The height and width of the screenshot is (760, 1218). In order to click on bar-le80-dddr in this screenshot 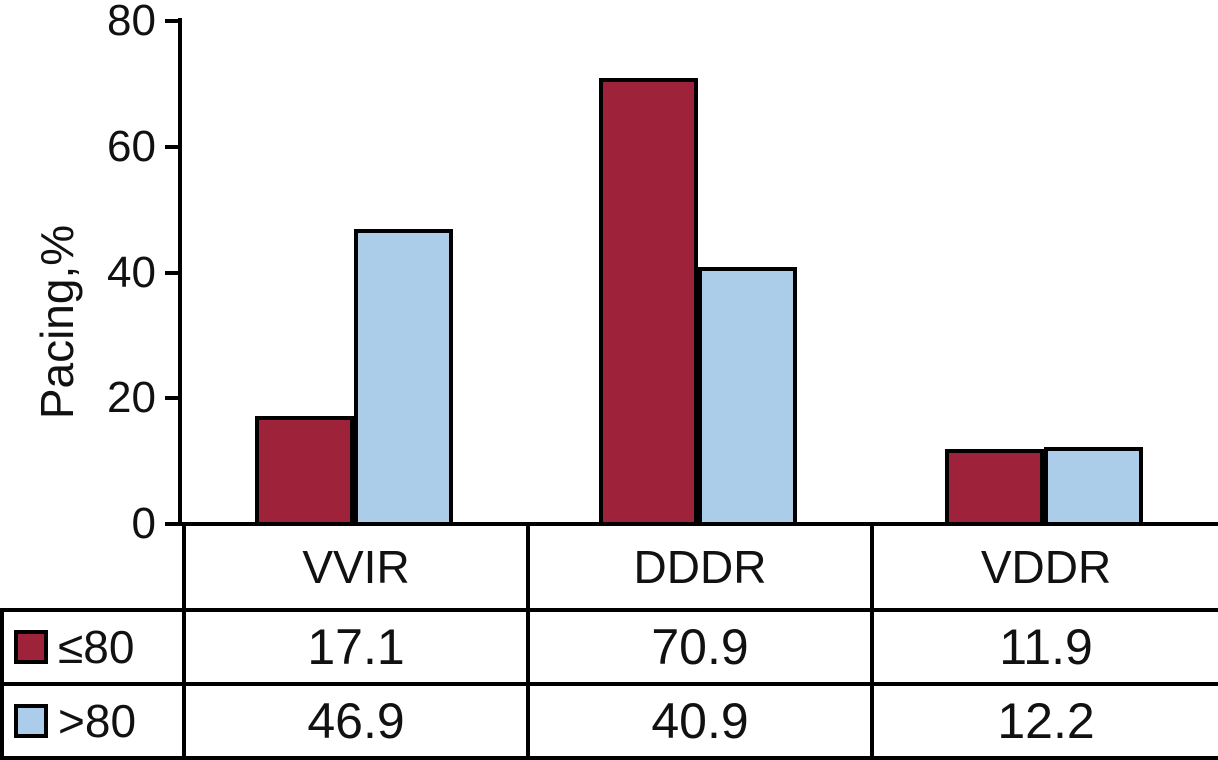, I will do `click(648, 301)`.